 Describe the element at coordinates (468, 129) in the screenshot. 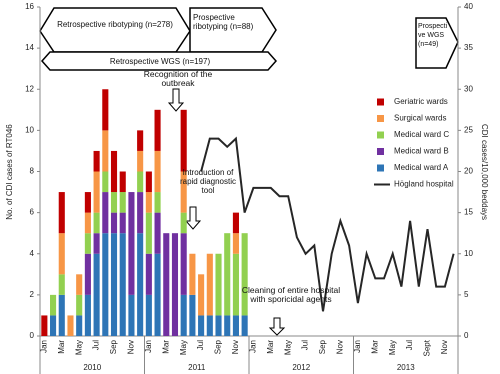

I see `y2-tick-label: 25` at that location.